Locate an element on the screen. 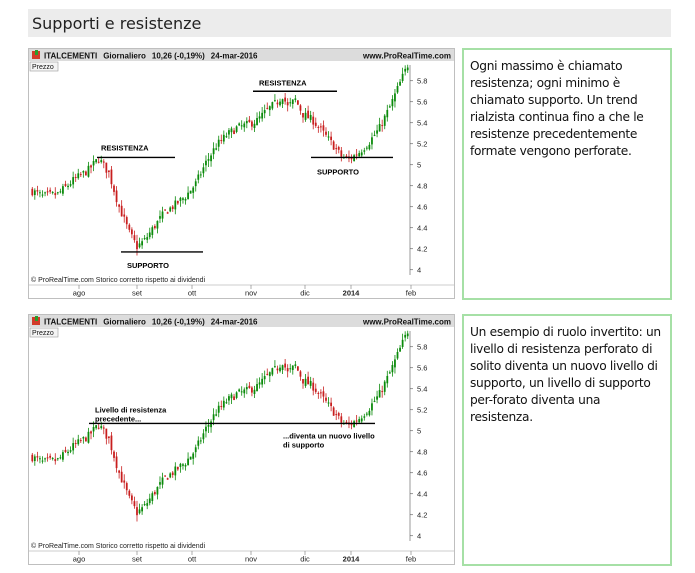  header-field: 10,26 (-0,19%) is located at coordinates (178, 56).